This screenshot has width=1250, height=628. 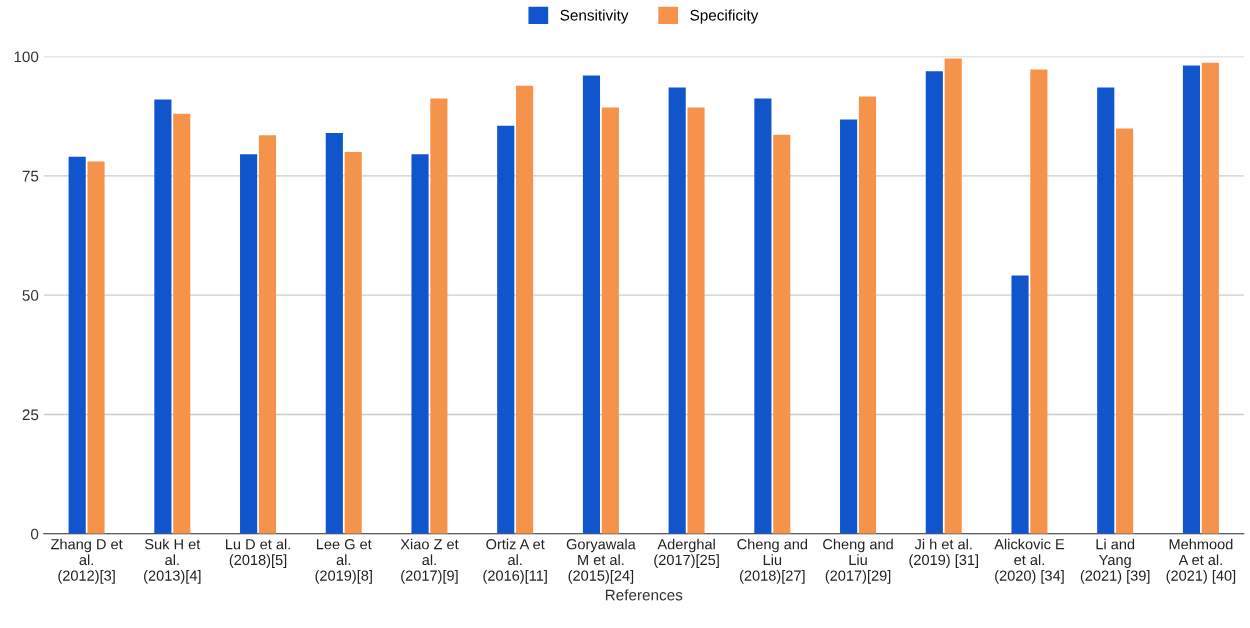 What do you see at coordinates (644, 595) in the screenshot?
I see `x-axis-title: References` at bounding box center [644, 595].